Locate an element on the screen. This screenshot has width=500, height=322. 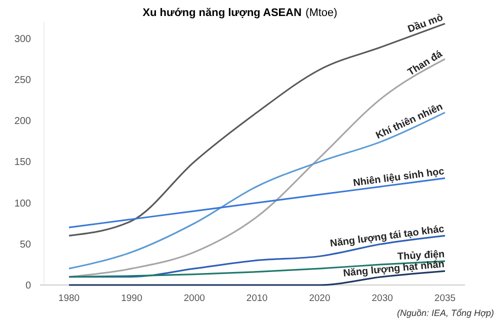
chart-subtitle: (Mtoe) is located at coordinates (322, 13).